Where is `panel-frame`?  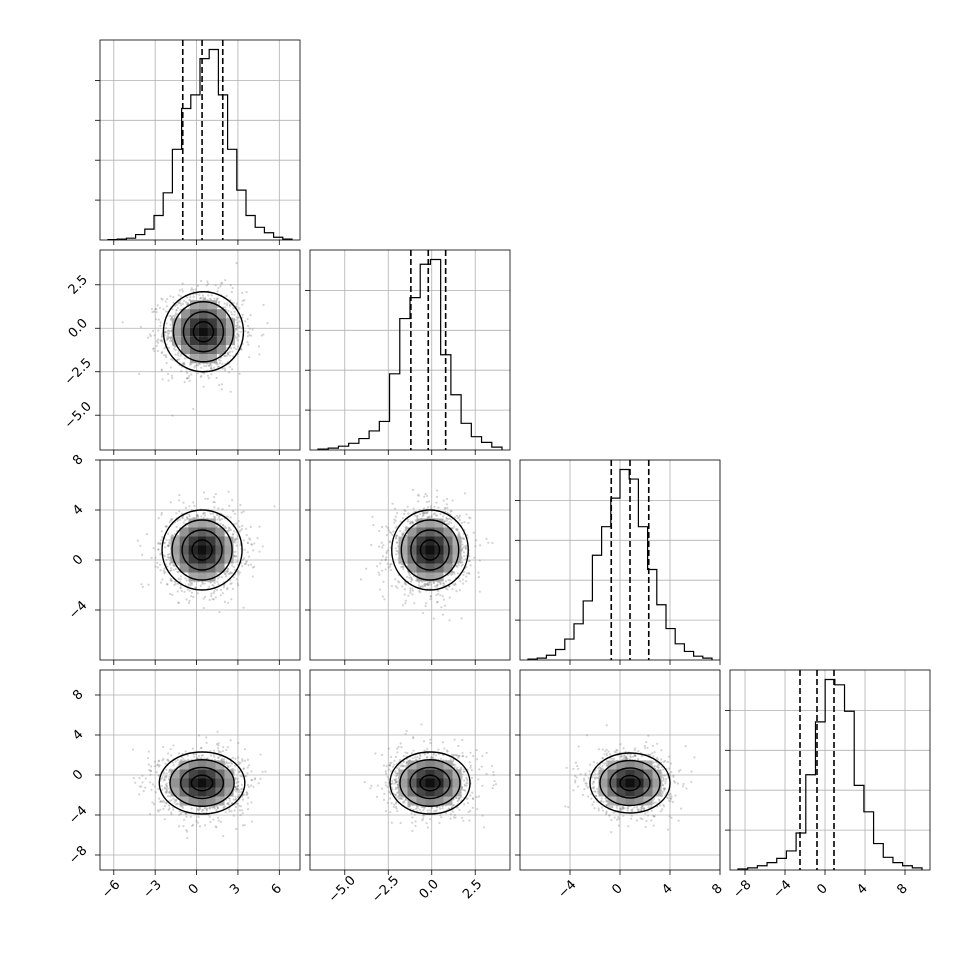 panel-frame is located at coordinates (200, 350).